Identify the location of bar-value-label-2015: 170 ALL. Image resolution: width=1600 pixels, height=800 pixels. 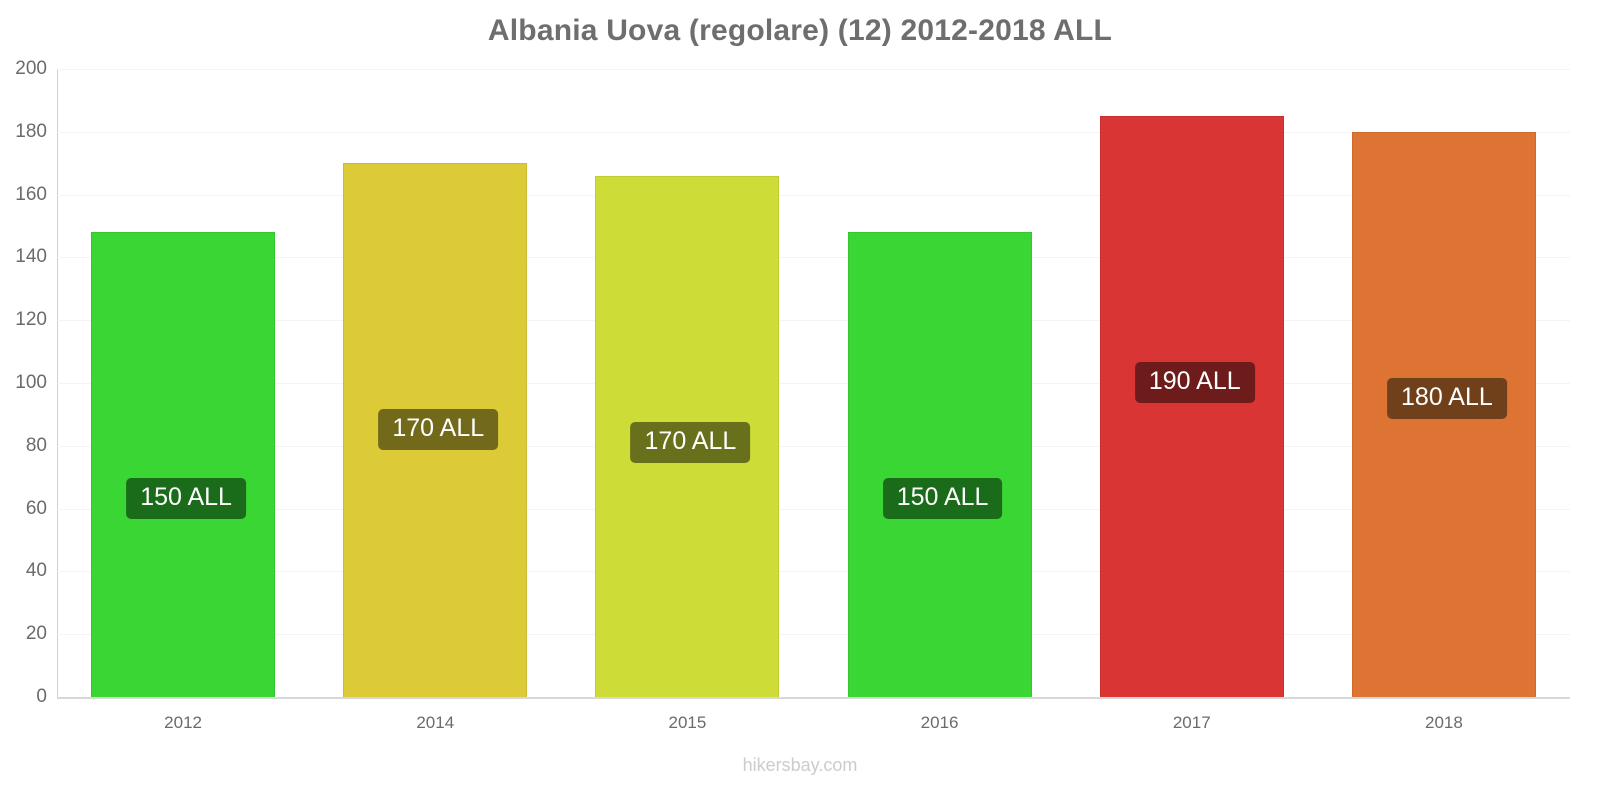
(690, 442).